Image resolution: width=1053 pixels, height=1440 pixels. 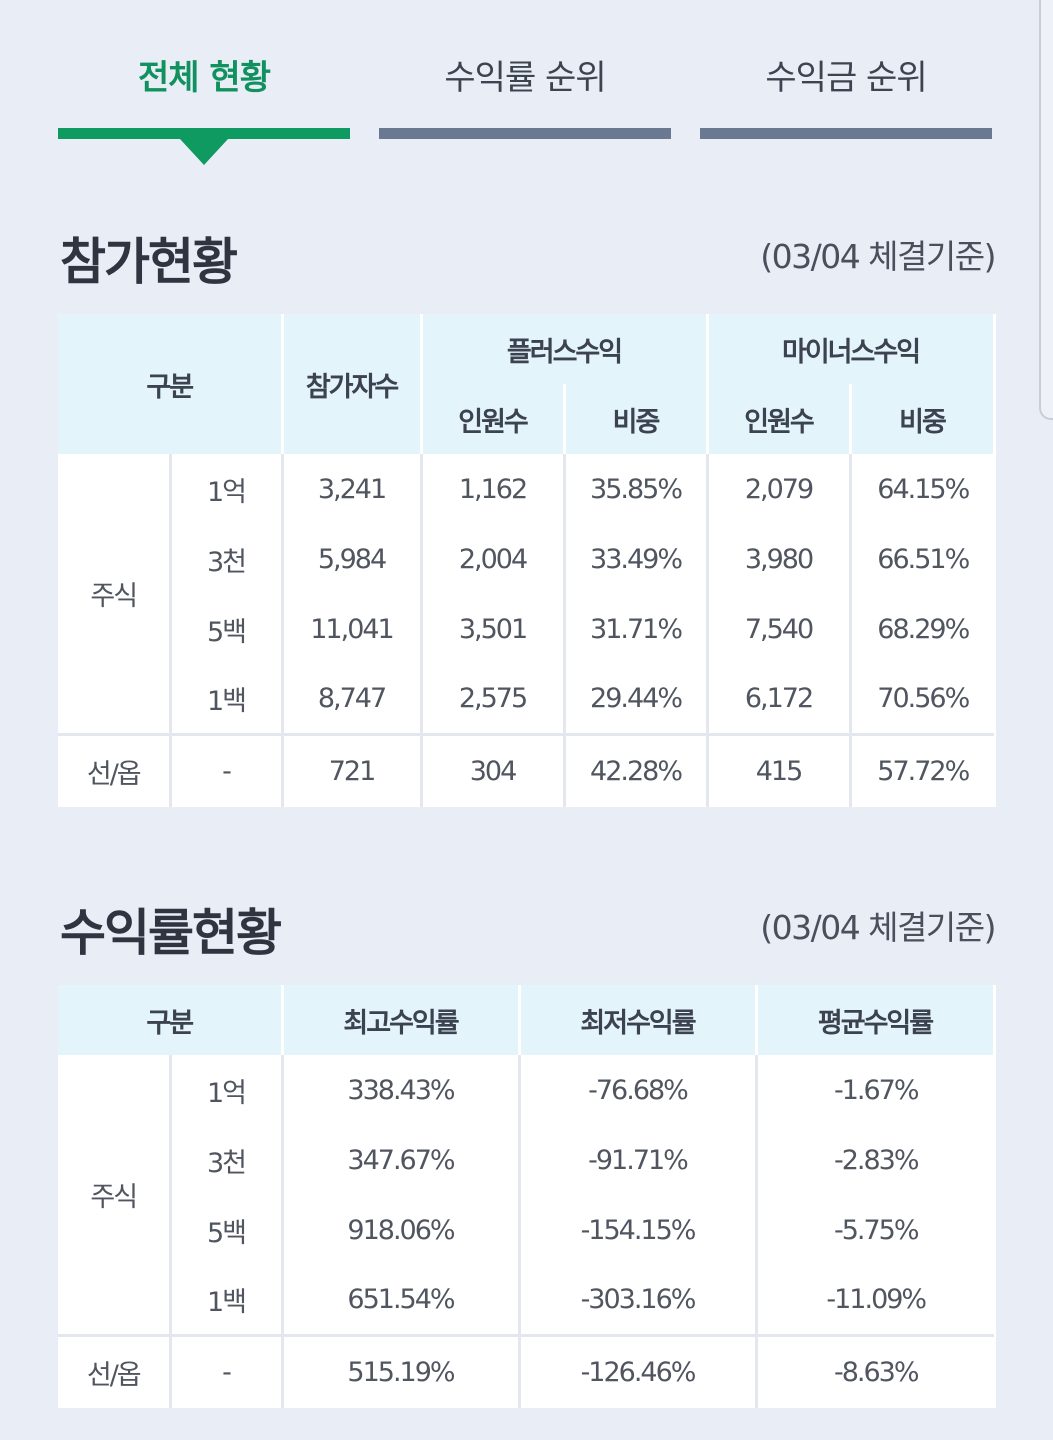 What do you see at coordinates (876, 1160) in the screenshot?
I see `avg-return-cell: -2.83%` at bounding box center [876, 1160].